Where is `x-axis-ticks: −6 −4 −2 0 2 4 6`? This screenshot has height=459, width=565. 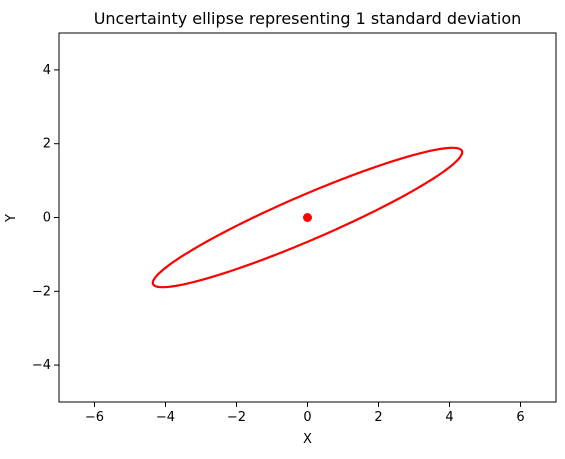
x-axis-ticks: −6 −4 −2 0 2 4 6 is located at coordinates (305, 413).